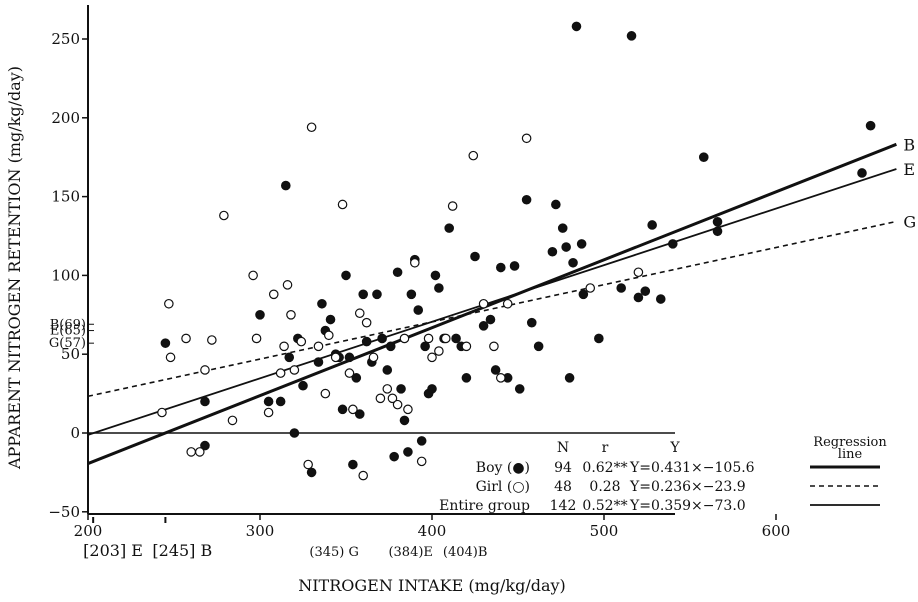  What do you see at coordinates (563, 448) in the screenshot?
I see `legend-col-n: N` at bounding box center [563, 448].